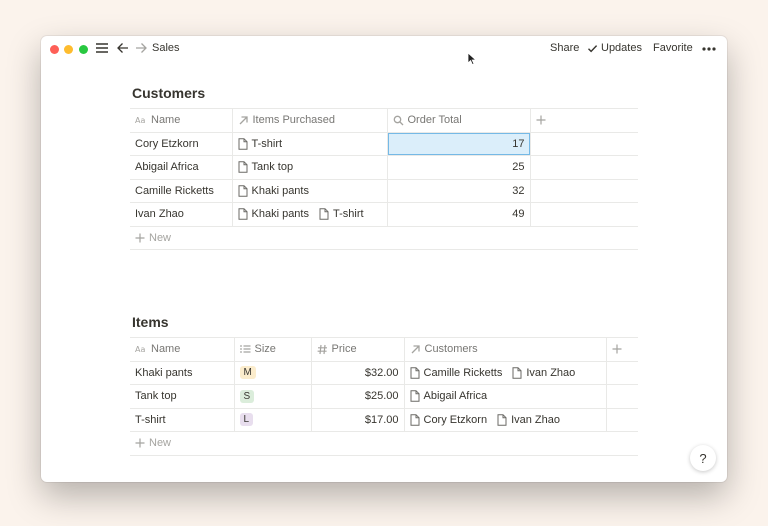 Image resolution: width=768 pixels, height=526 pixels. Describe the element at coordinates (310, 120) in the screenshot. I see `column-header-items-purchased: Items Purchased` at that location.